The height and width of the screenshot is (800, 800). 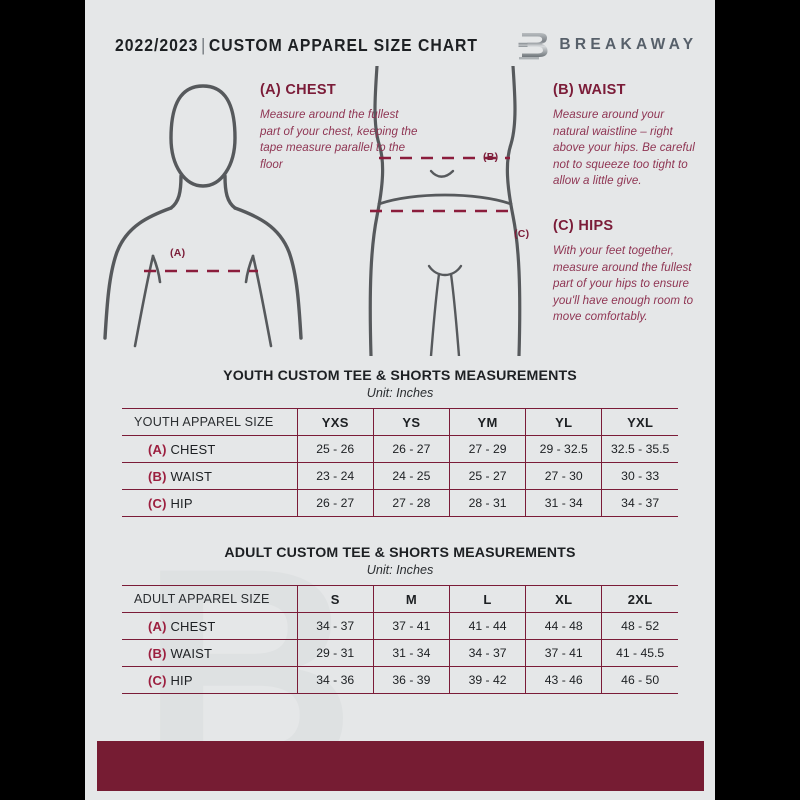 What do you see at coordinates (411, 449) in the screenshot?
I see `youth-chest-ys: 26 - 27` at bounding box center [411, 449].